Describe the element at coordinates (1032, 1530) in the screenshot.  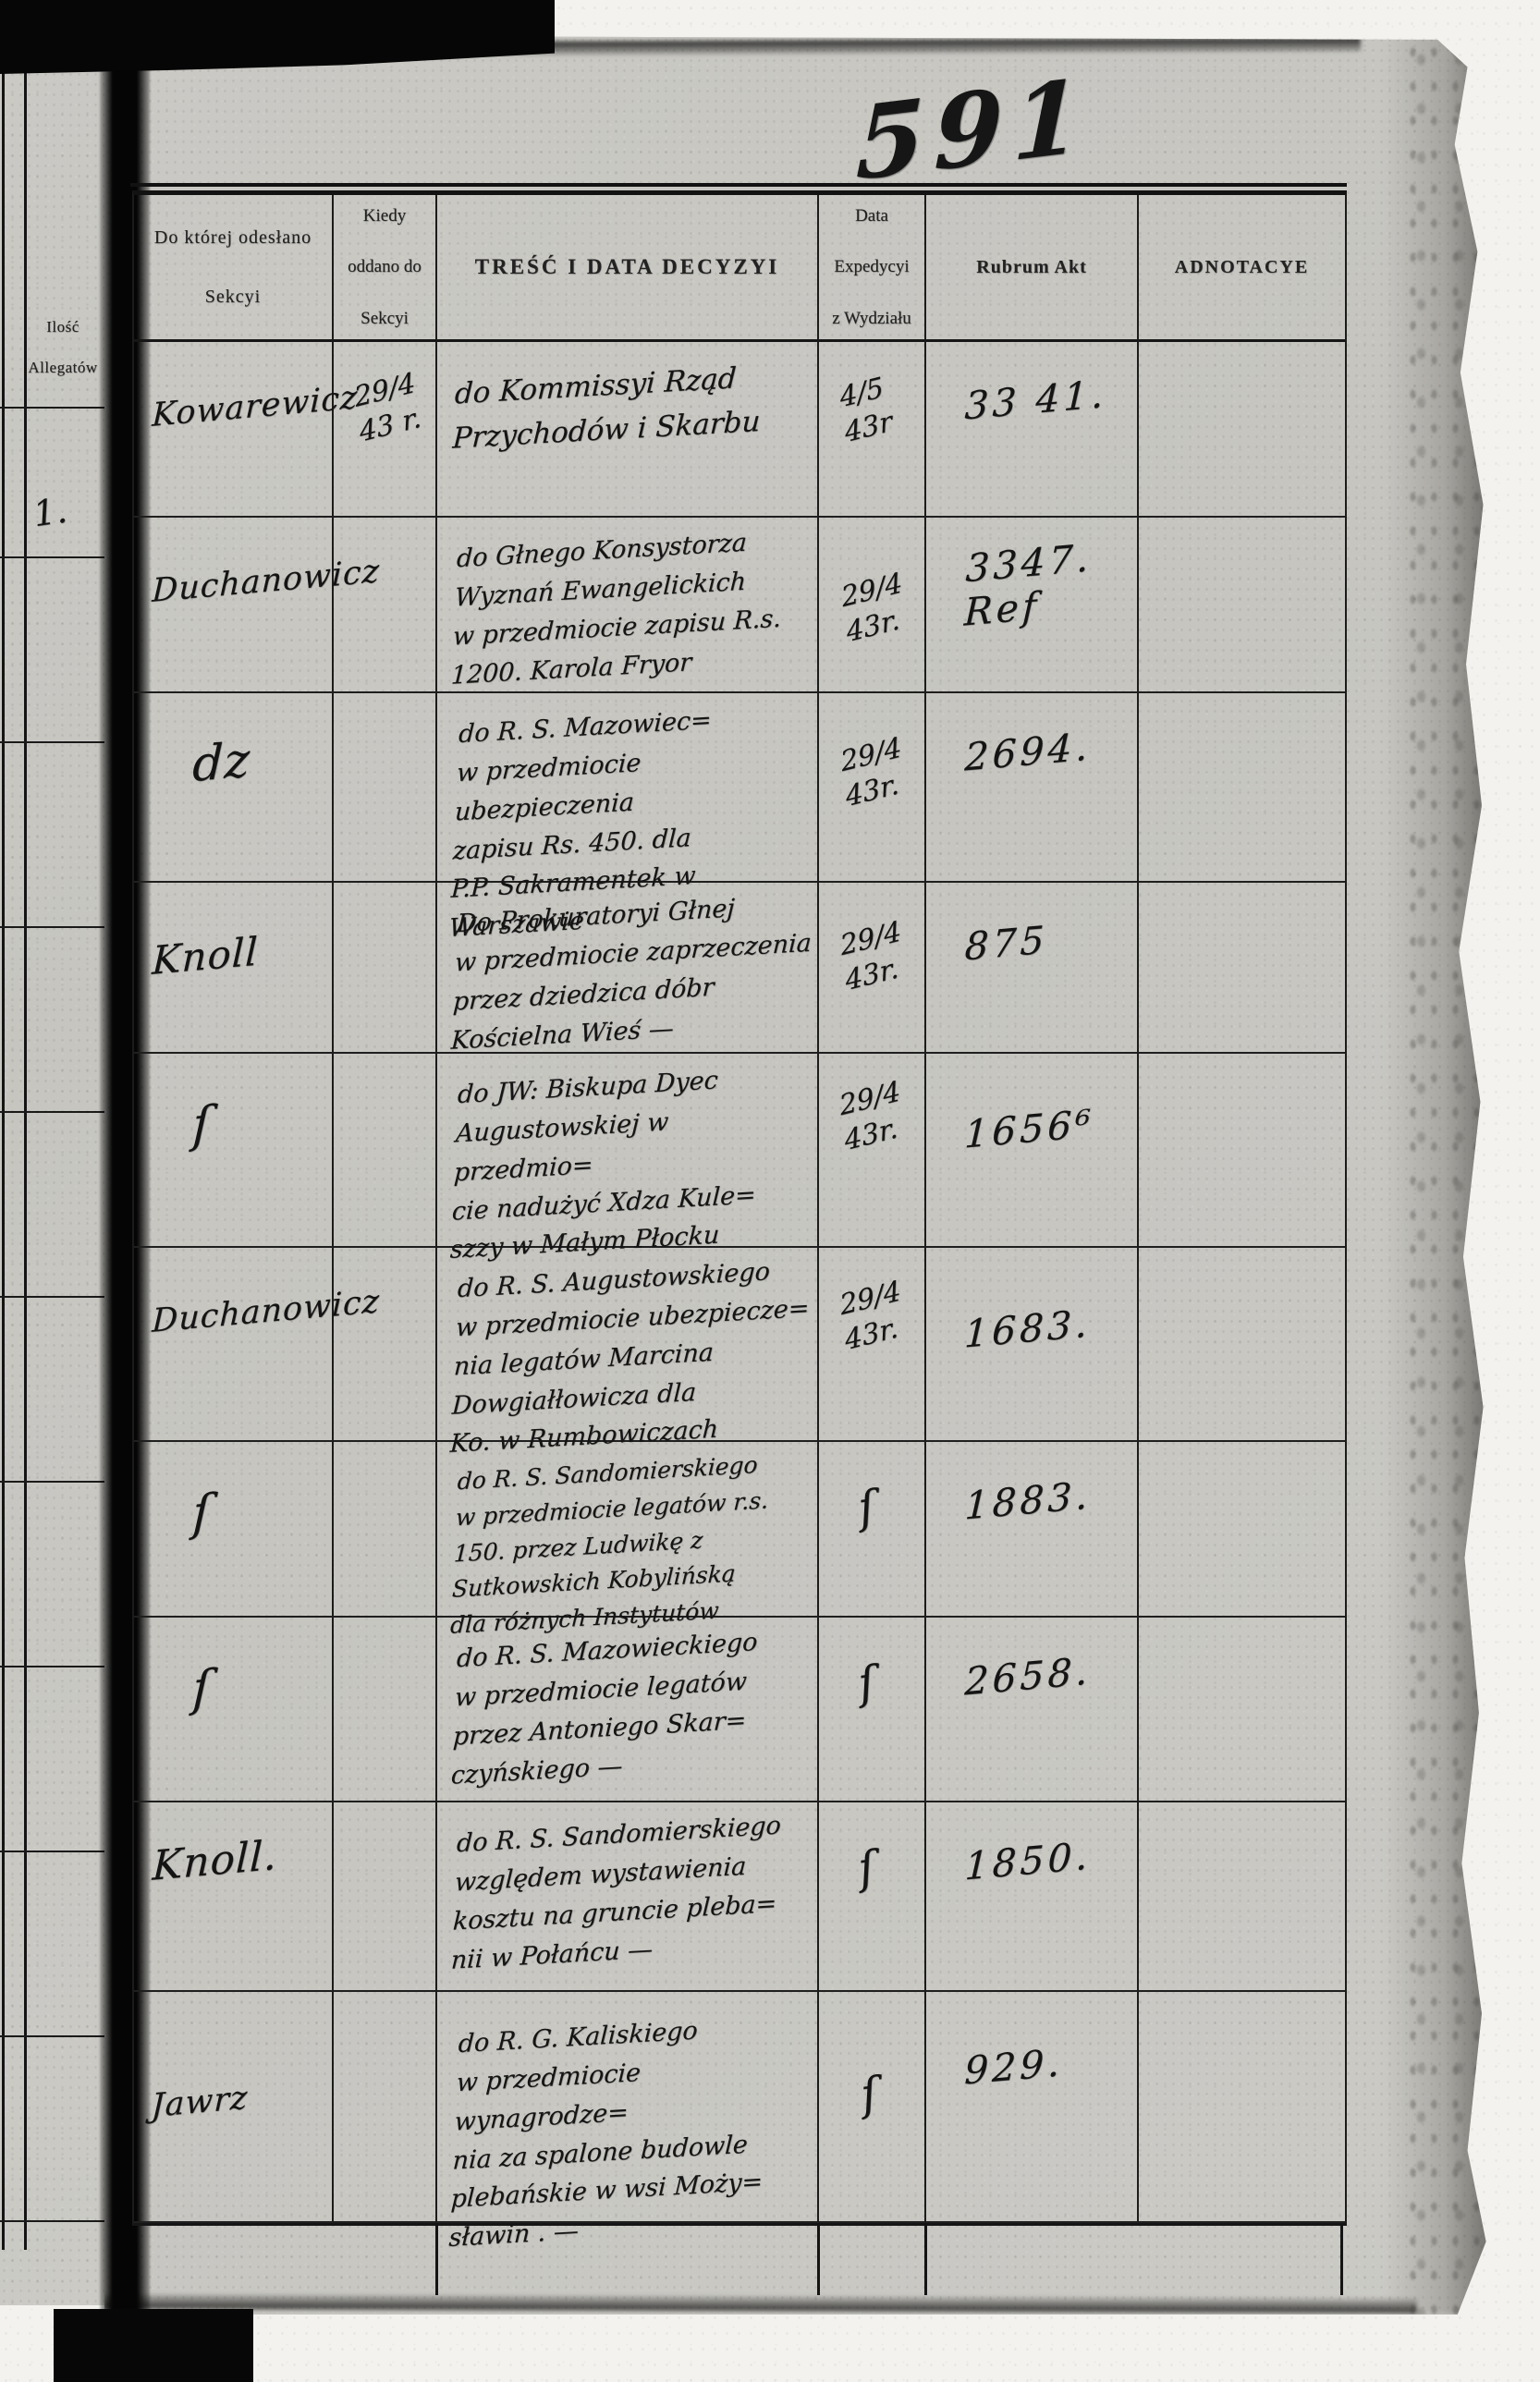
I see `cell-rubrum: 1883.` at that location.